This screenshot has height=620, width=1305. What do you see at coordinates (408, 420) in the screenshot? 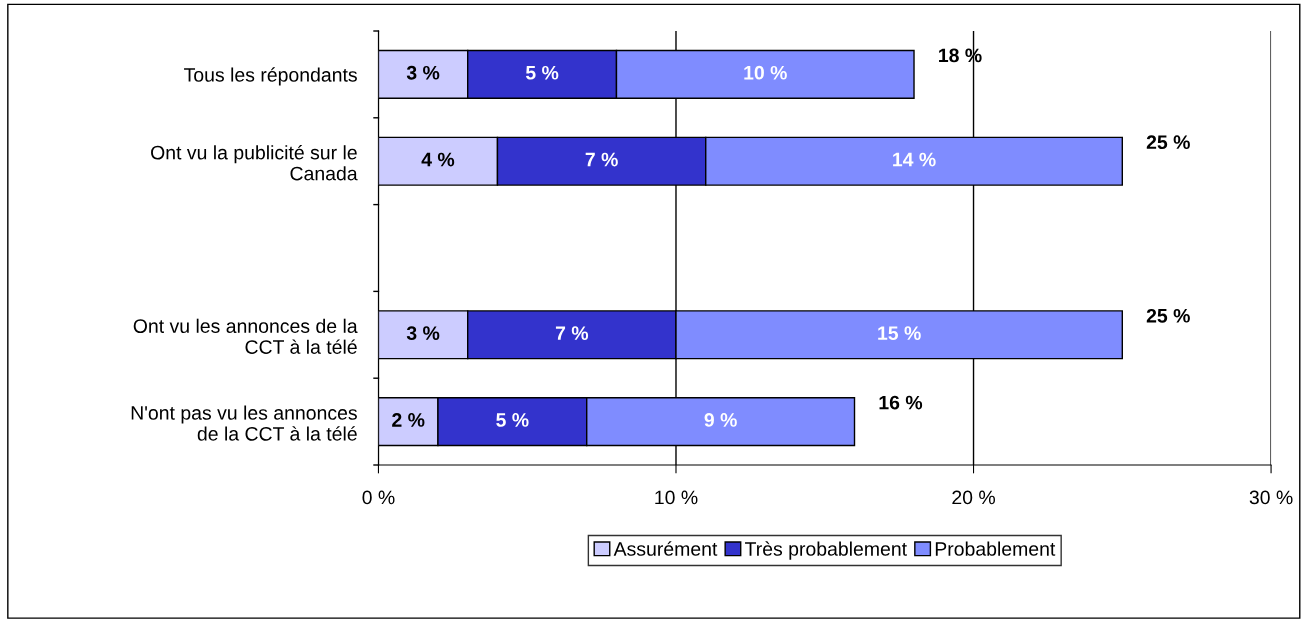
I see `data-label: 2 %` at bounding box center [408, 420].